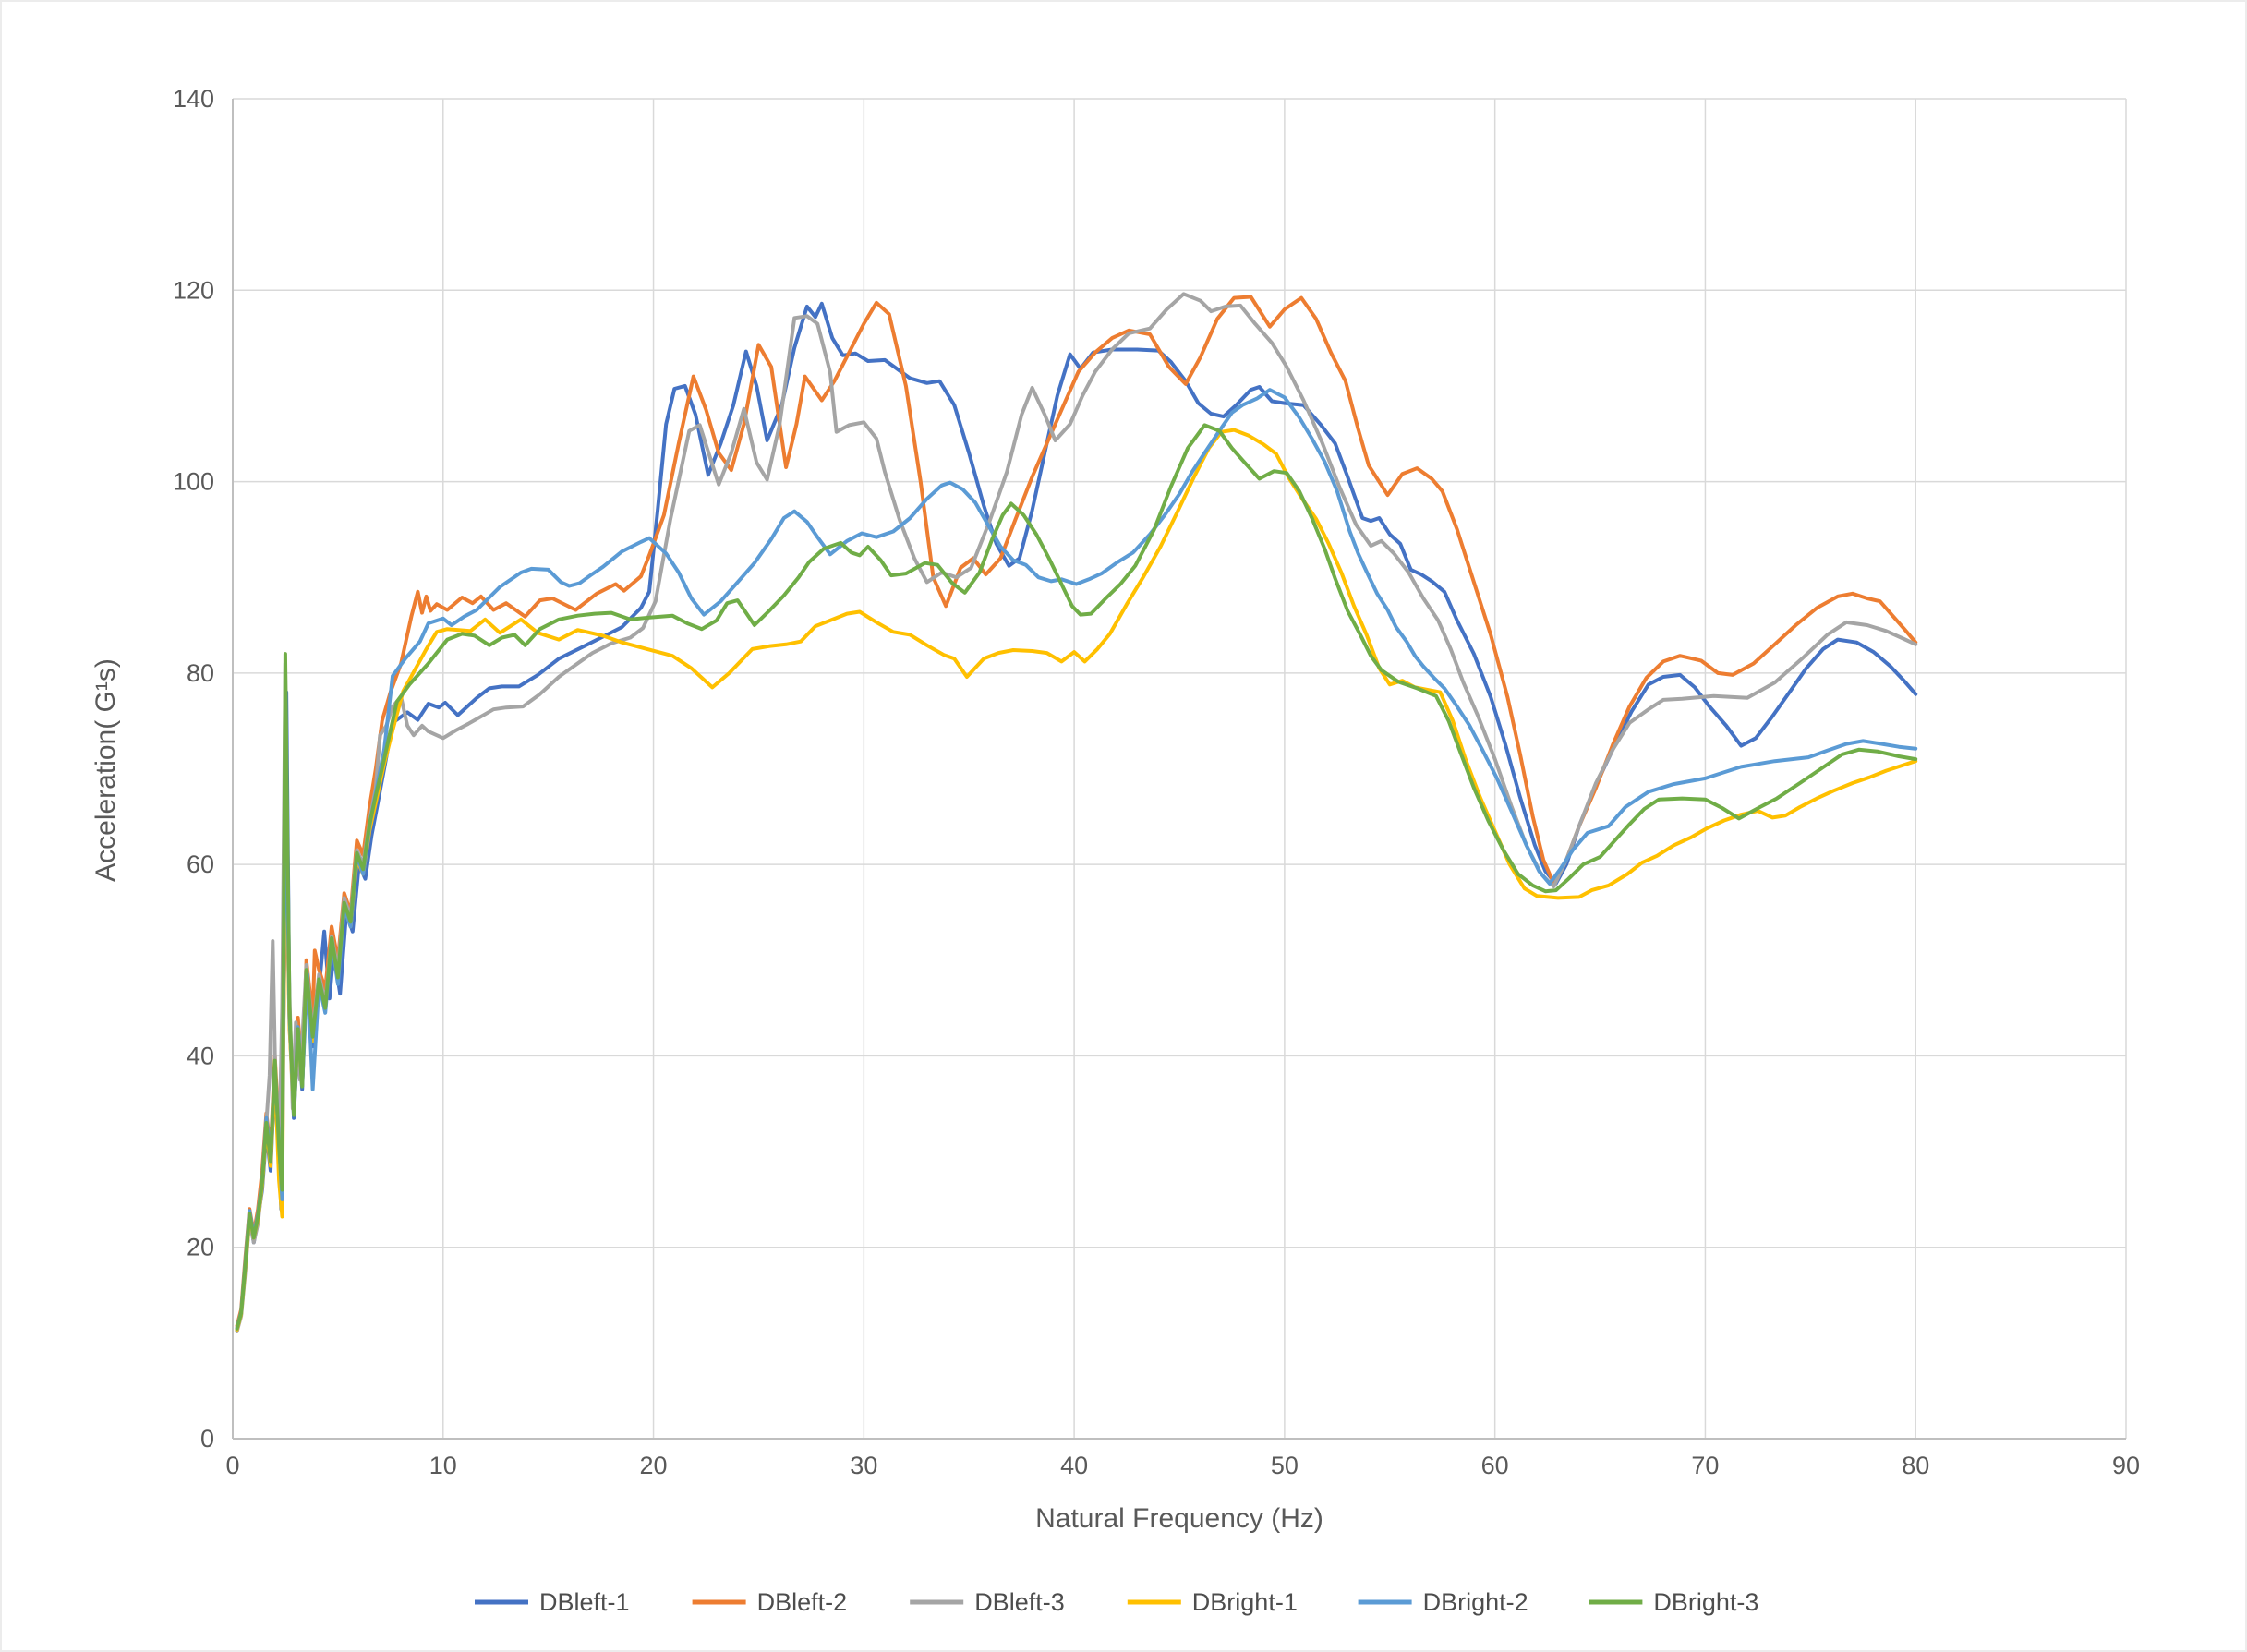  I want to click on y-tick-labels: 0 20 40 60 80 100 120 140, so click(194, 769).